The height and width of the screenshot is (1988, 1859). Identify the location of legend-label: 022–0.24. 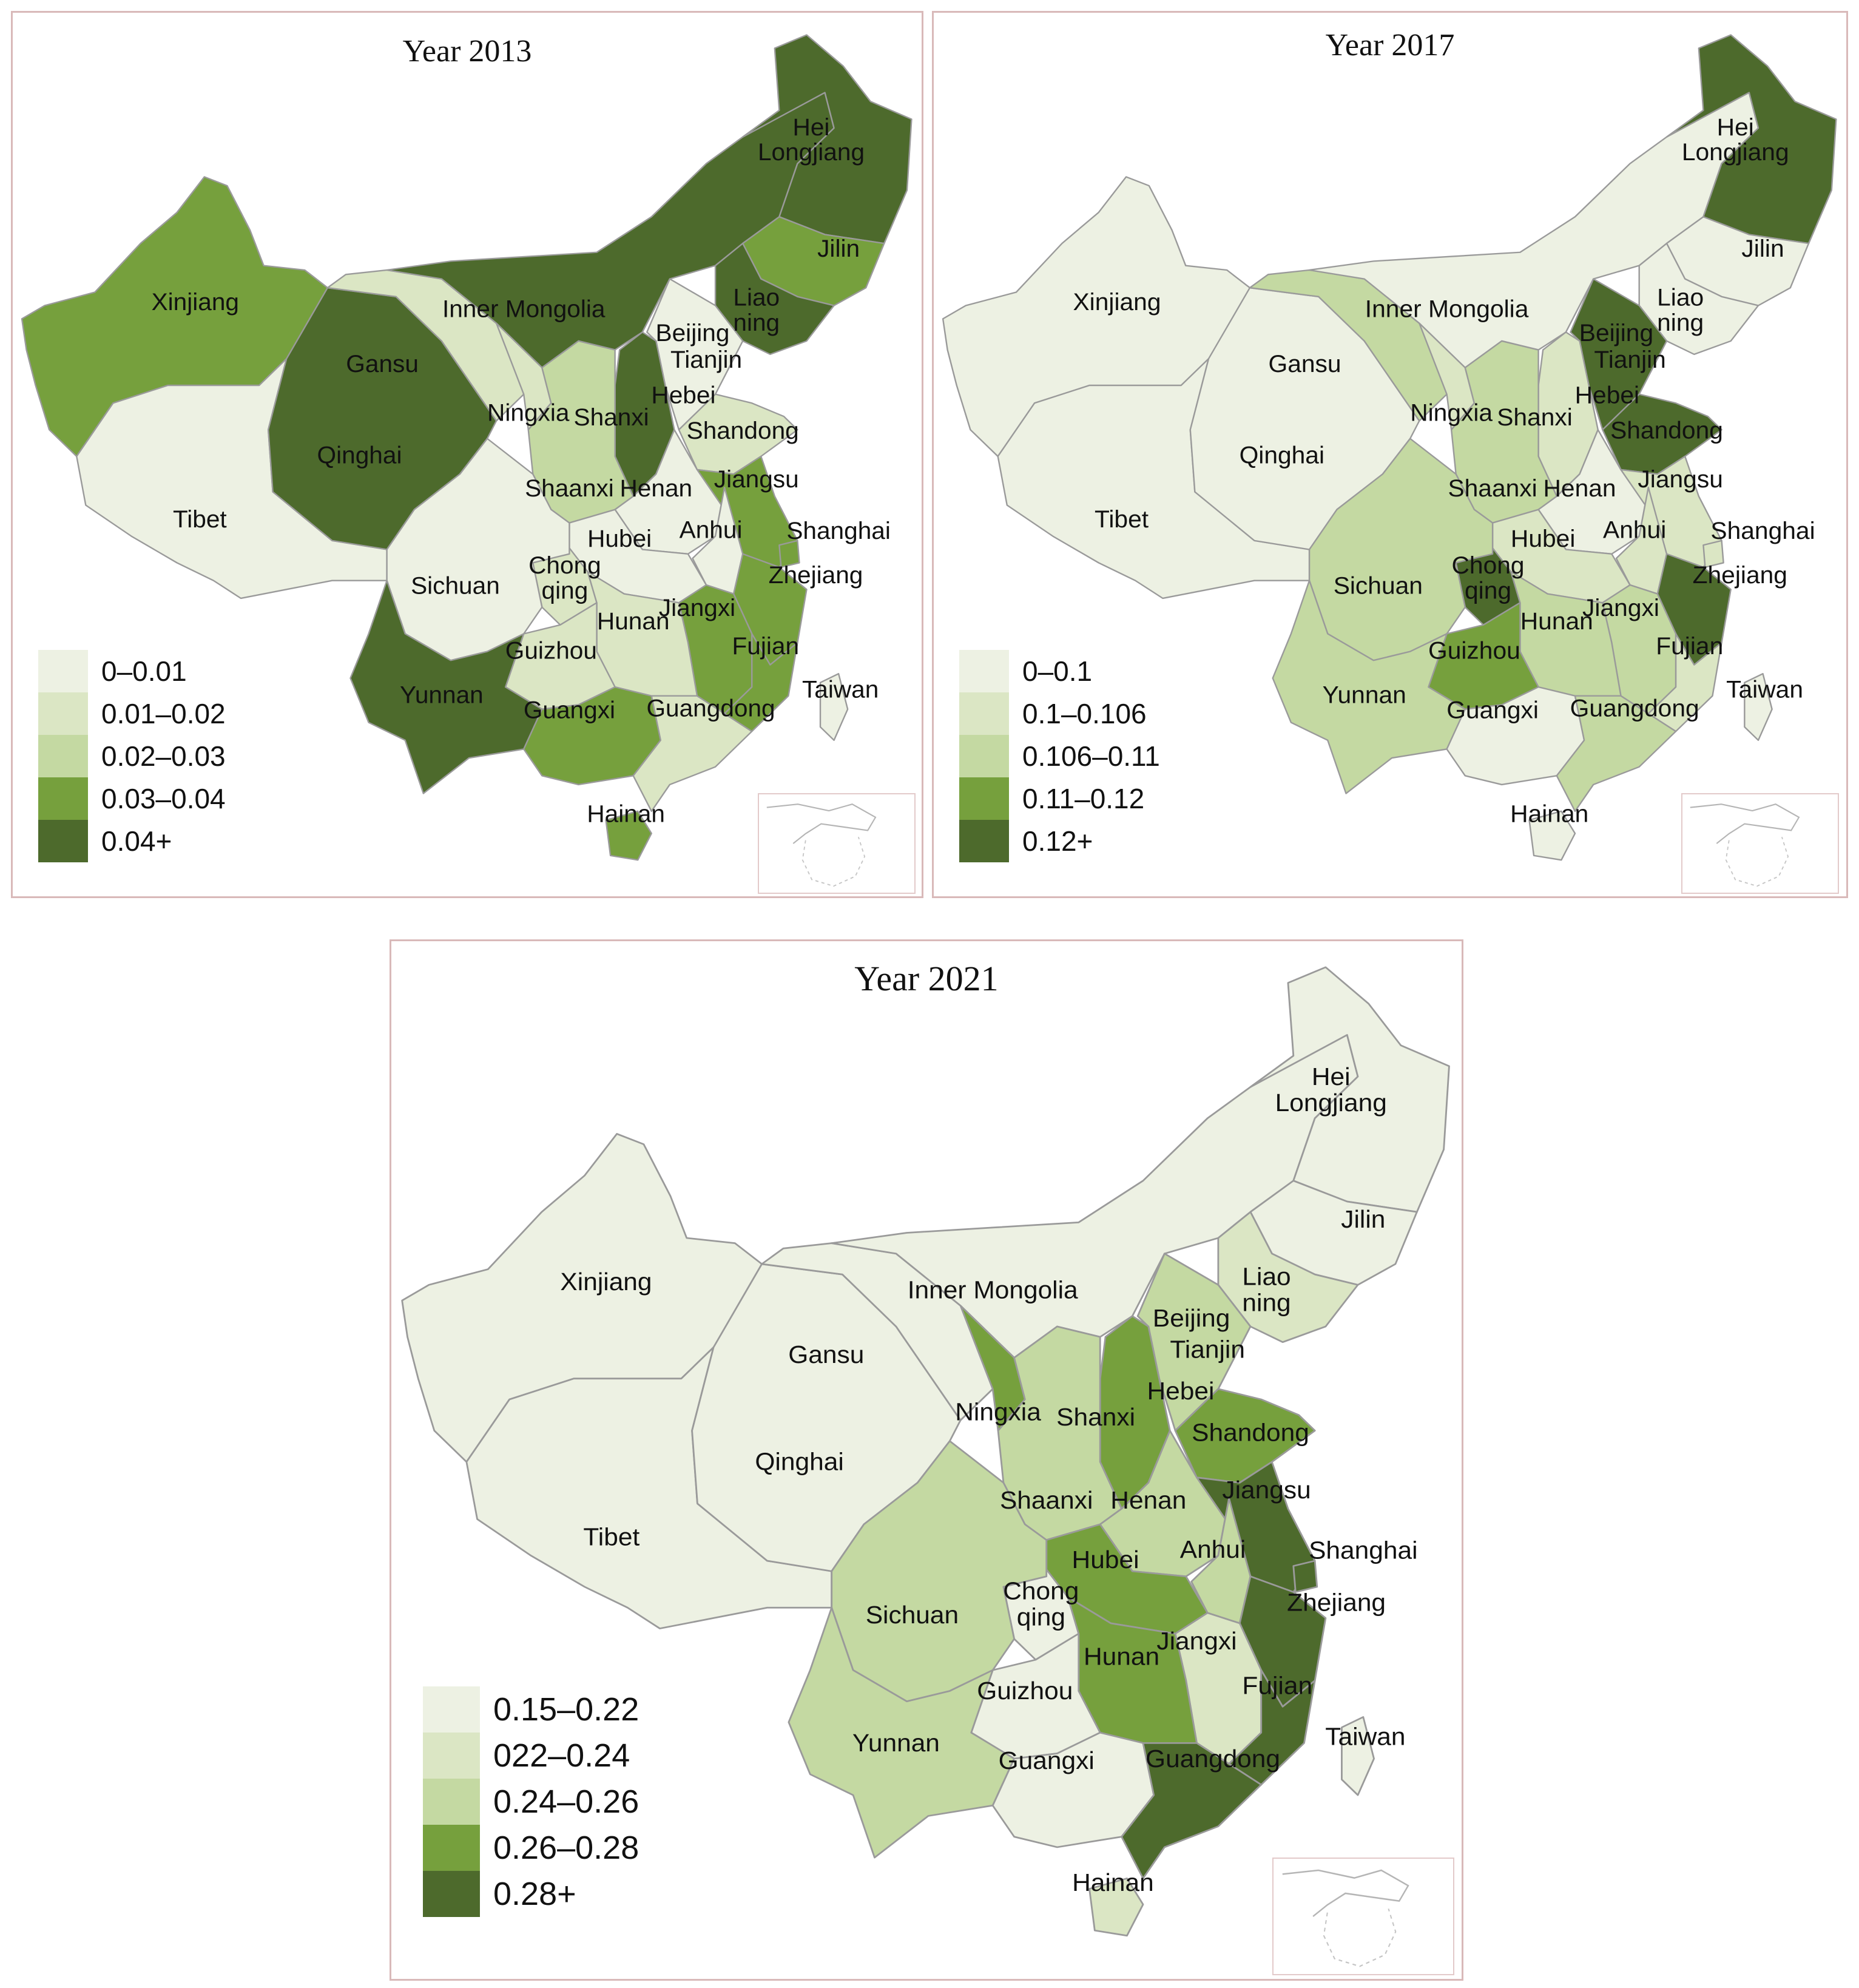
(561, 1755).